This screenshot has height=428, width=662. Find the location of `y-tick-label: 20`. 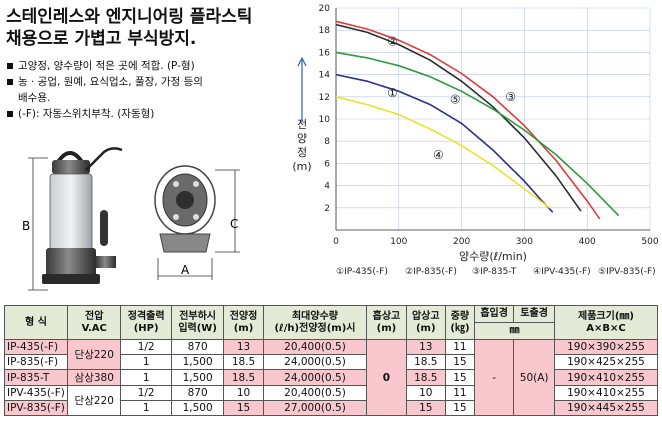

y-tick-label: 20 is located at coordinates (325, 9).